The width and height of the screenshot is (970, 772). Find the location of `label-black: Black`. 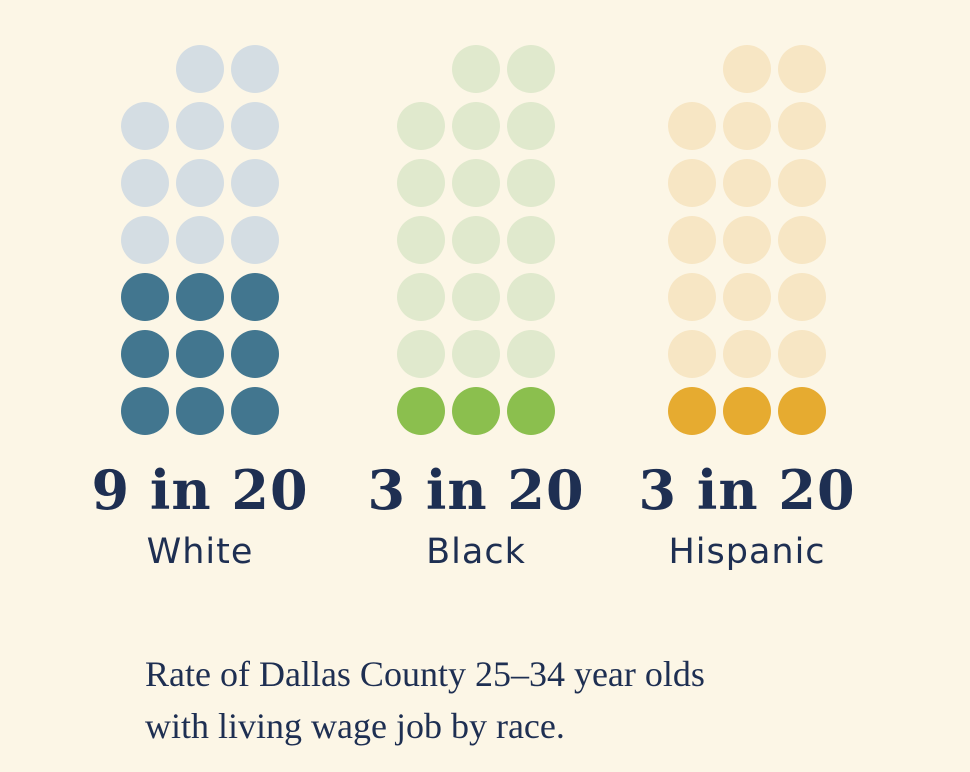

label-black: Black is located at coordinates (476, 552).